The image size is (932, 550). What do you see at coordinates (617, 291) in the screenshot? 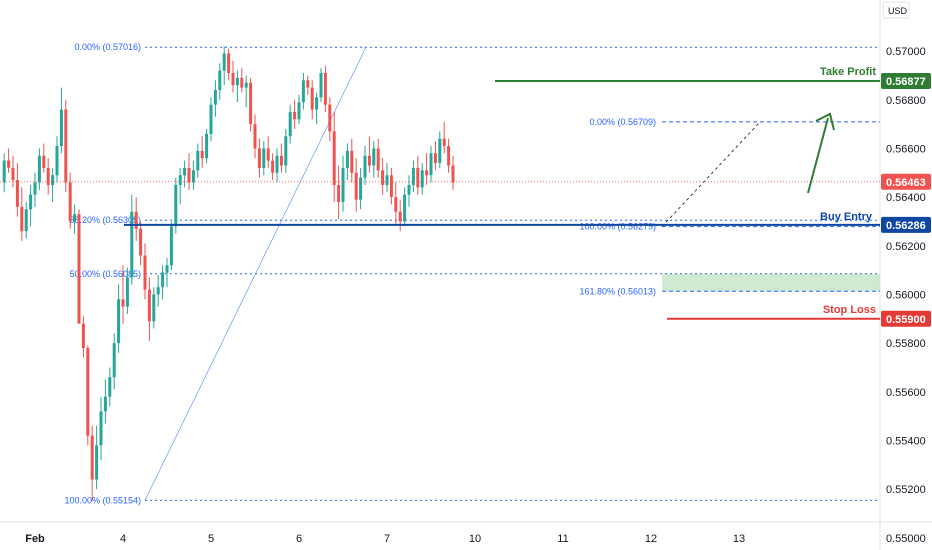
I see `fib-right-label: 161.80% (0.56013)` at bounding box center [617, 291].